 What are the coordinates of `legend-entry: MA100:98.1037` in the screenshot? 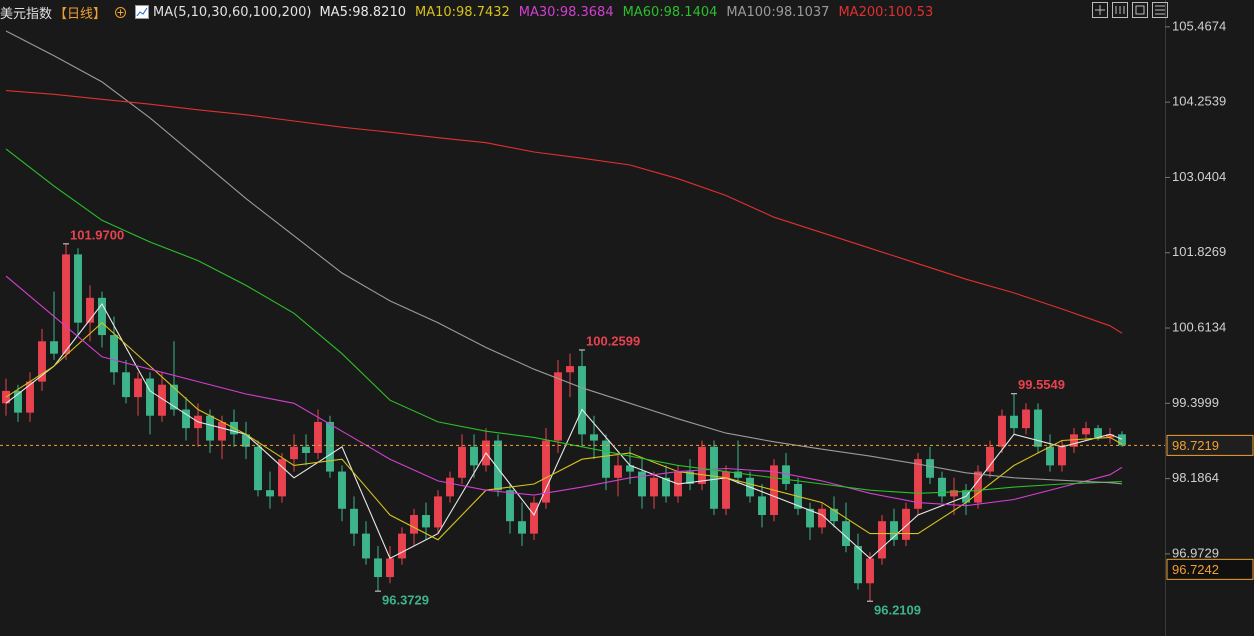 It's located at (778, 12).